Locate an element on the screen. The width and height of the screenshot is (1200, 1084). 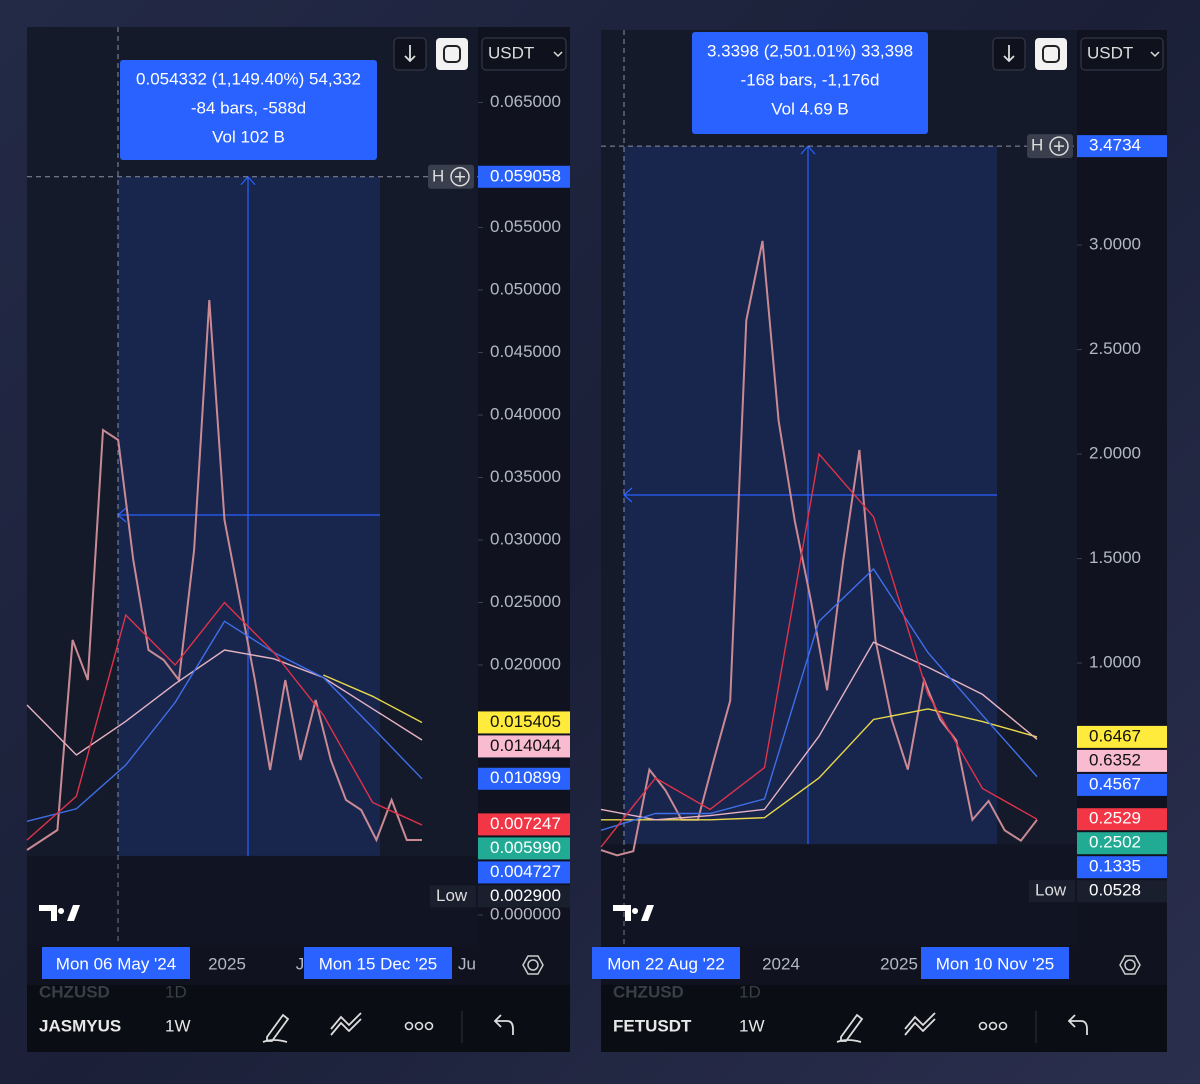
tv-logo is located at coordinates (633, 913).